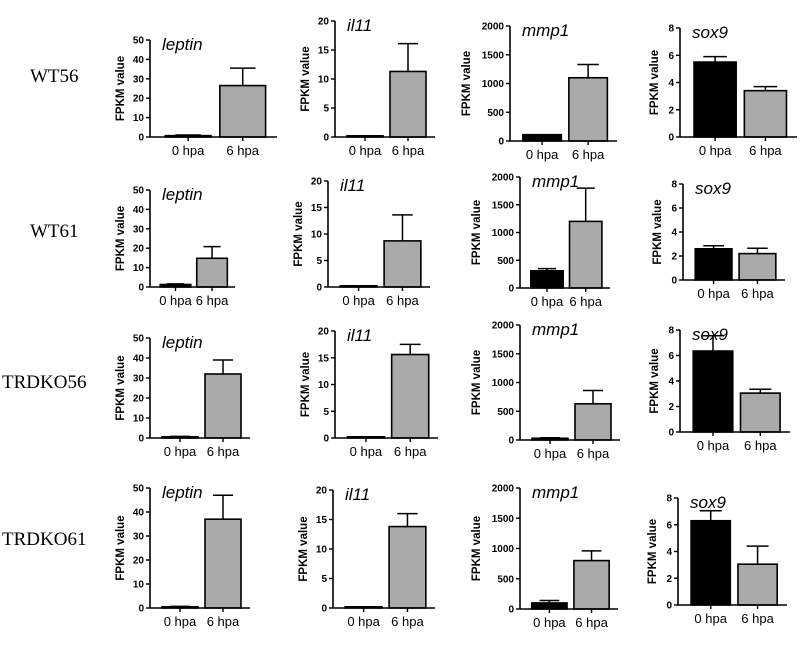  What do you see at coordinates (366, 557) in the screenshot?
I see `panel-trdko61-il11: 0 hpa 6 hpa 0 5 10 15 20 FPKM value il11` at bounding box center [366, 557].